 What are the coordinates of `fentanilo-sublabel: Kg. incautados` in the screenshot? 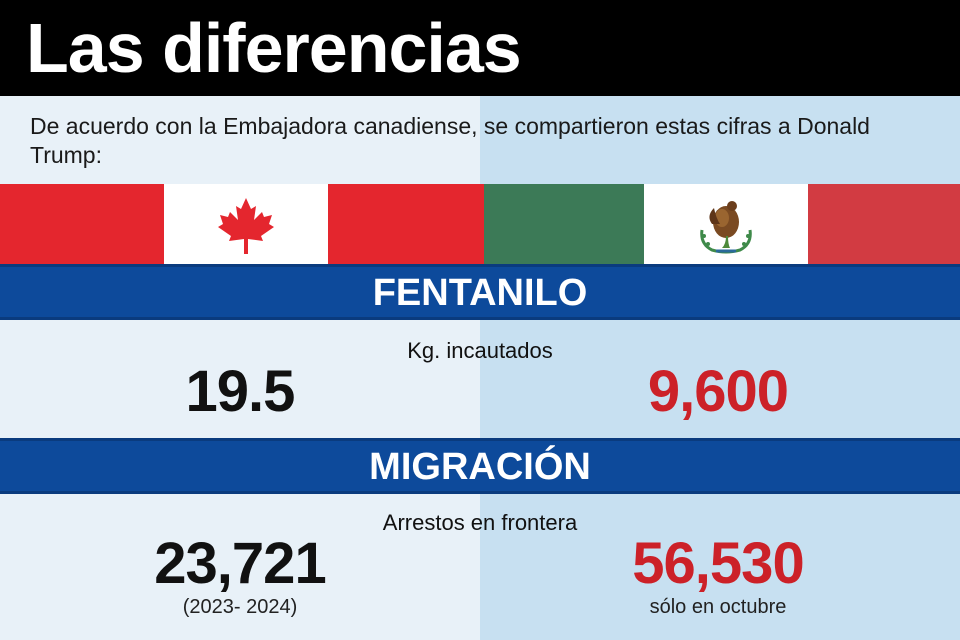 It's located at (480, 350).